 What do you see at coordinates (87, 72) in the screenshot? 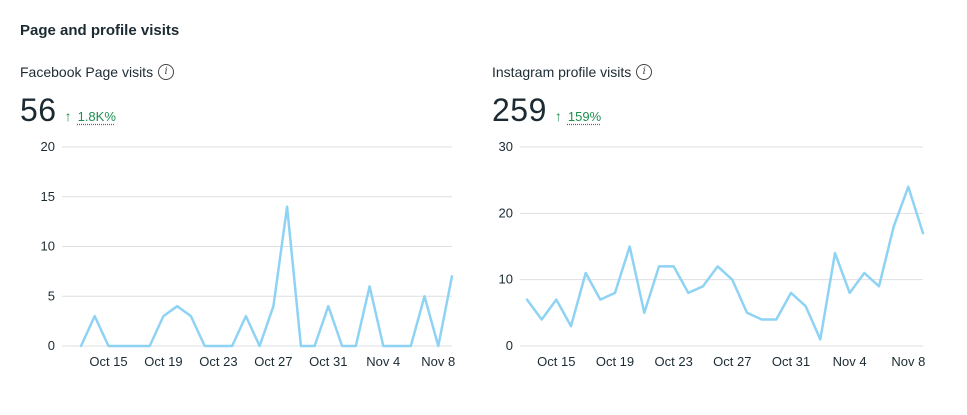
I see `panel-label: Facebook Page visits` at bounding box center [87, 72].